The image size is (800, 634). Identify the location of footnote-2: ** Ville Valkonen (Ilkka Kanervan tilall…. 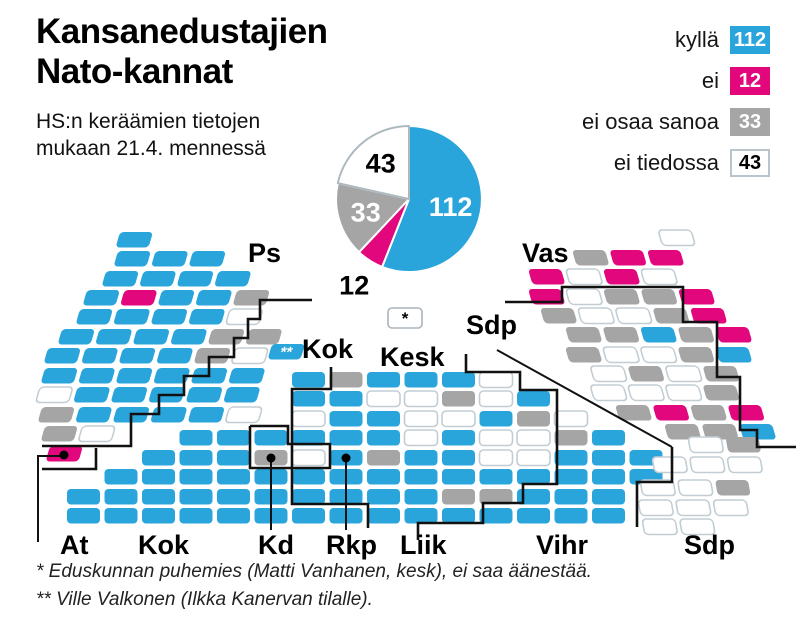
(204, 599).